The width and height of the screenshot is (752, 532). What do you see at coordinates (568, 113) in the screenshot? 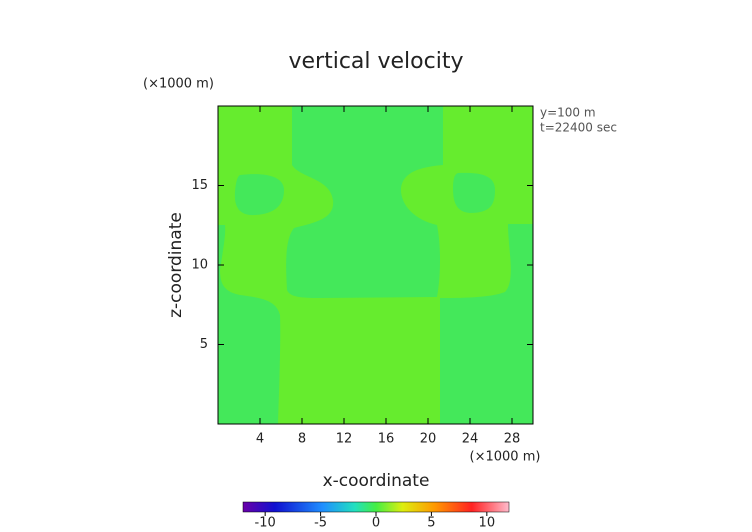
I see `annotation: y=100 m` at bounding box center [568, 113].